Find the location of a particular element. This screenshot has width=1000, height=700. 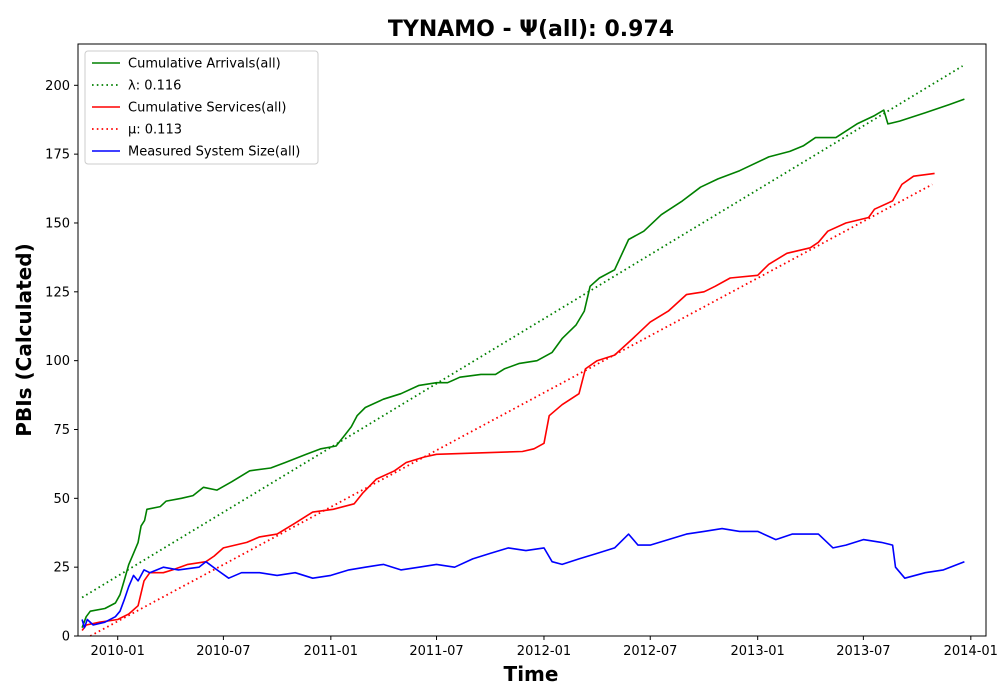

y-tick-label-6: 150 is located at coordinates (57, 223).